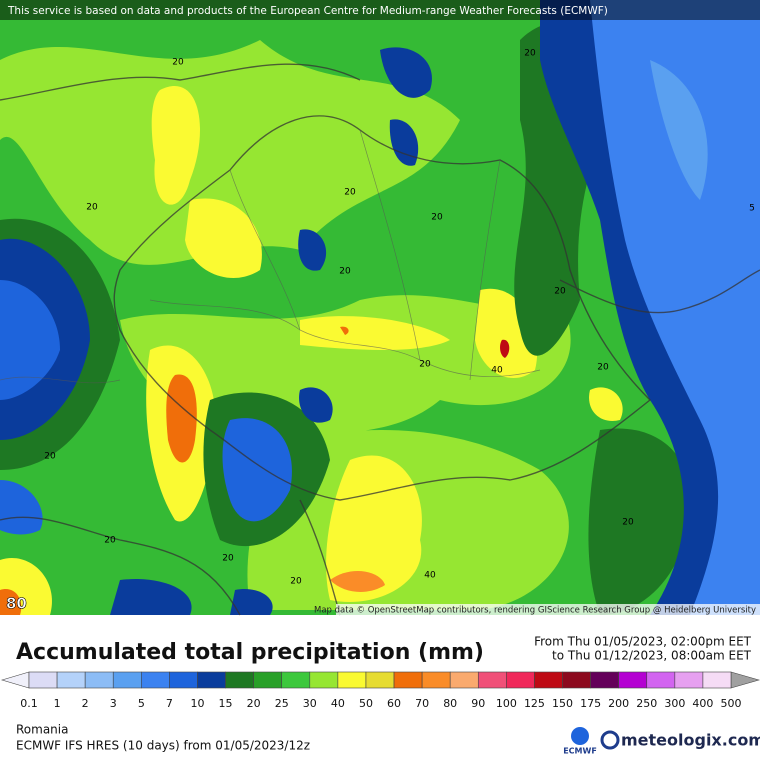  Describe the element at coordinates (690, 740) in the screenshot. I see `brand: meteologix.com` at that location.